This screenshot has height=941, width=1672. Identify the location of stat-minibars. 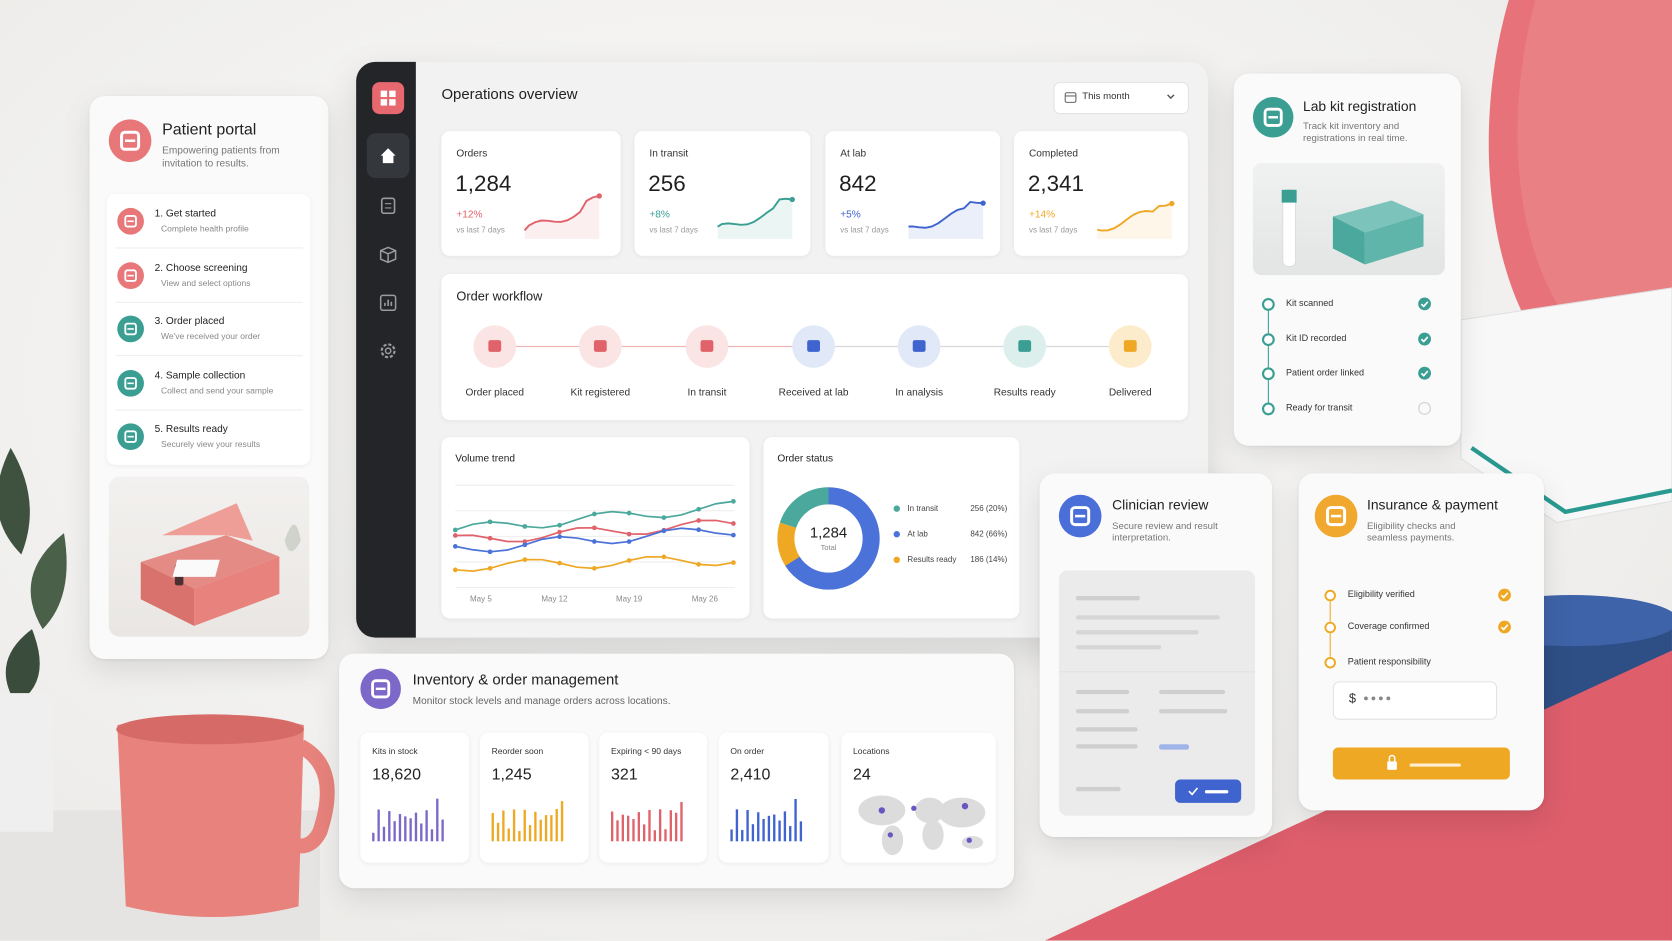
(408, 820).